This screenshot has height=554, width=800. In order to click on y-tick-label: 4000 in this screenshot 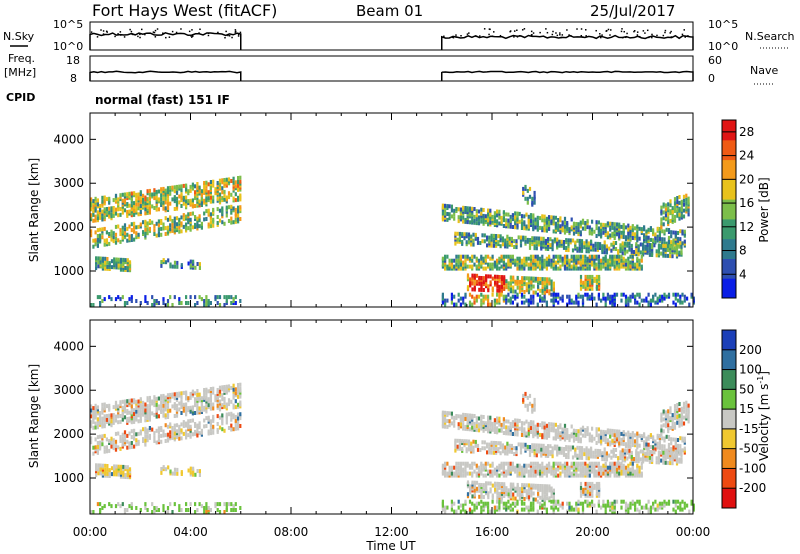, I will do `click(68, 139)`.